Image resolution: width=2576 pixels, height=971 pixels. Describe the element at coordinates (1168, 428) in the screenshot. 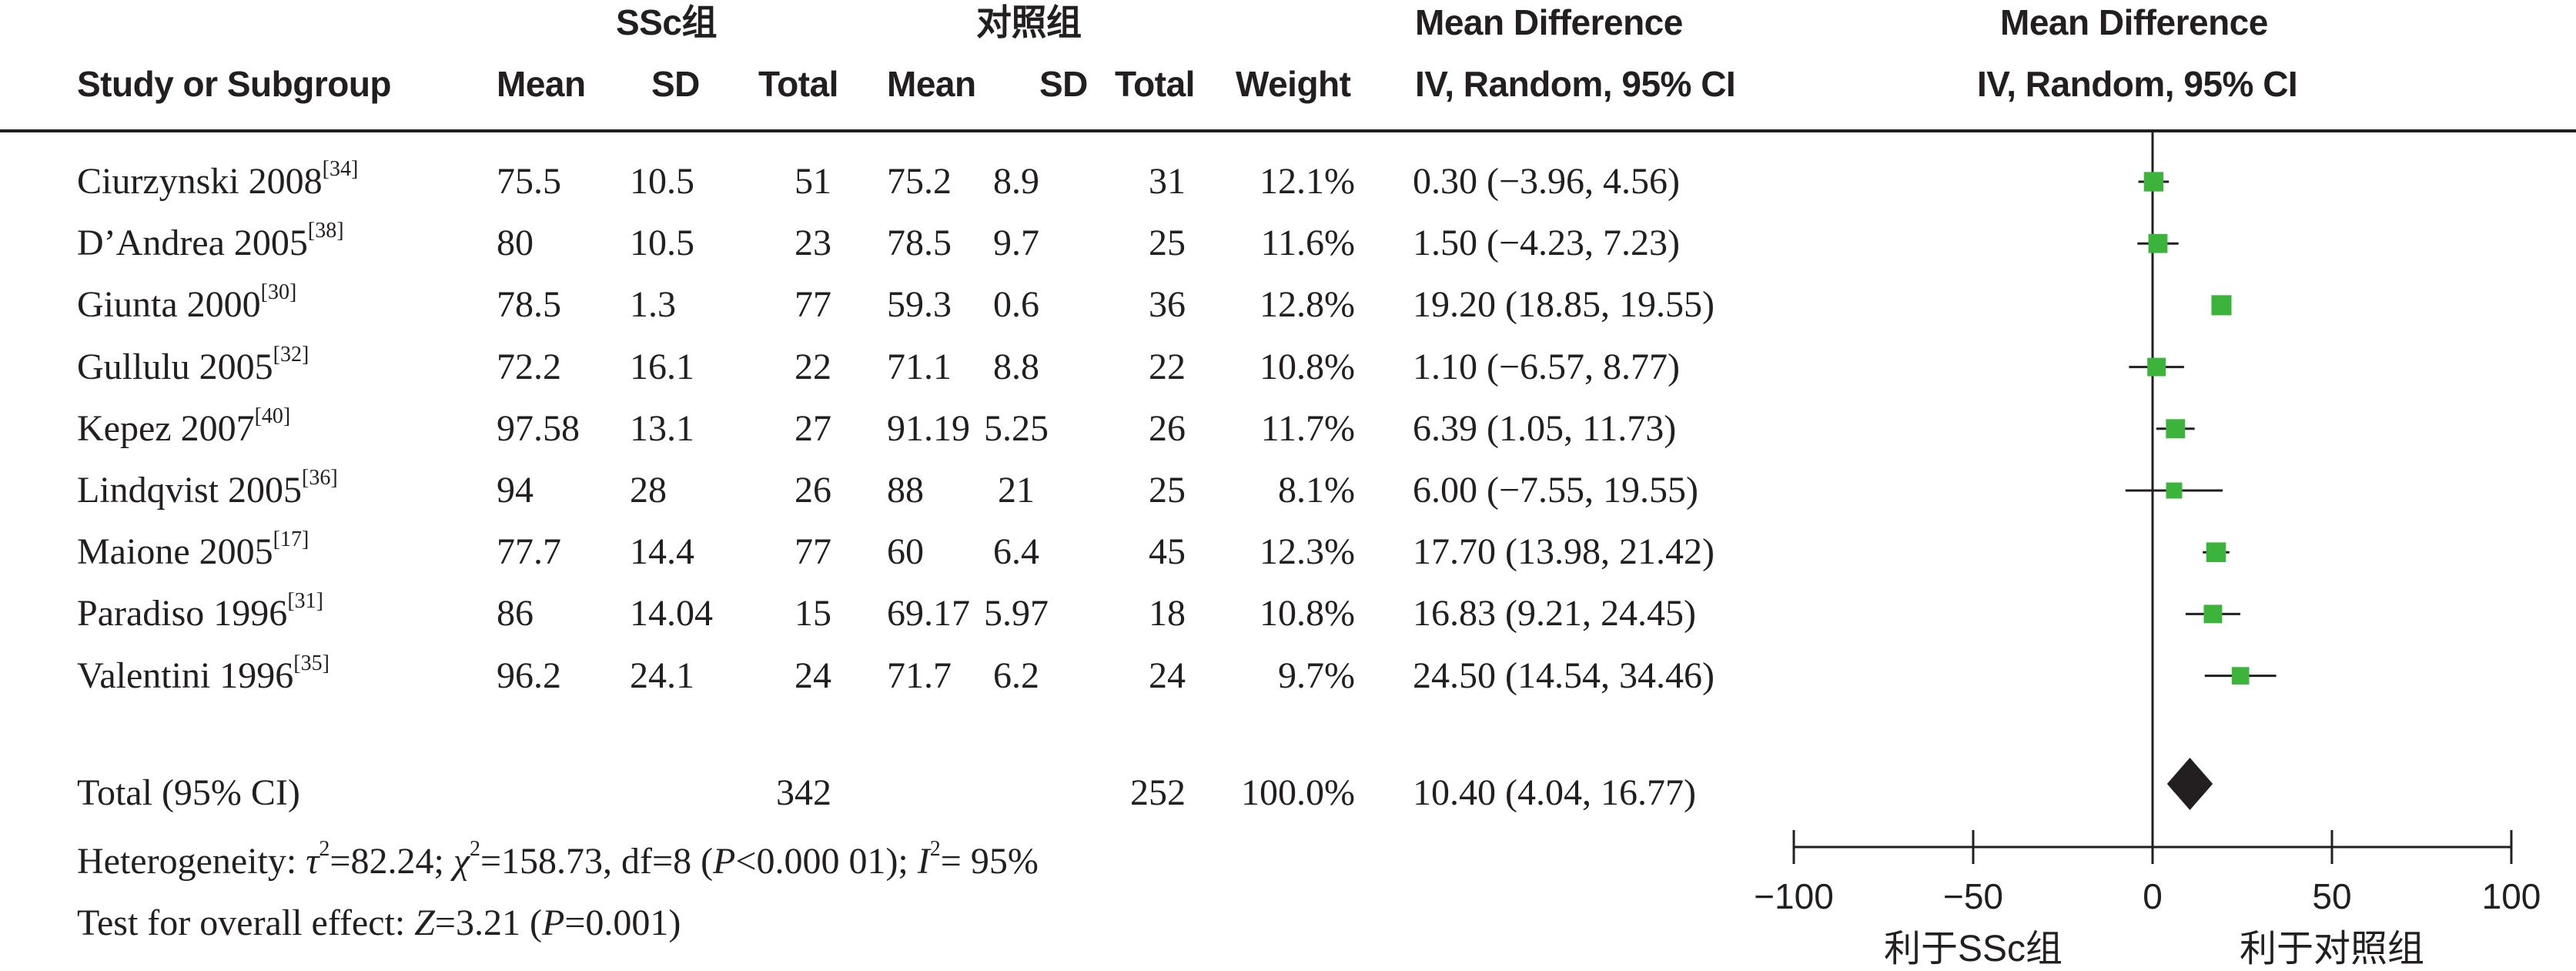

I see `cell-total2: 26` at that location.